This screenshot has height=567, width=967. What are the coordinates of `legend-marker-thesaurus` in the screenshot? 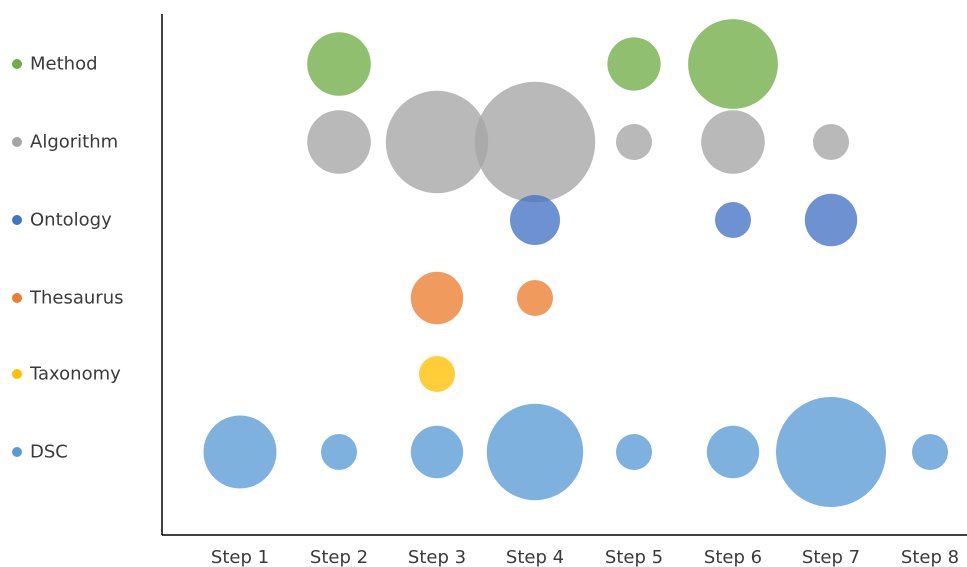 It's located at (17, 298).